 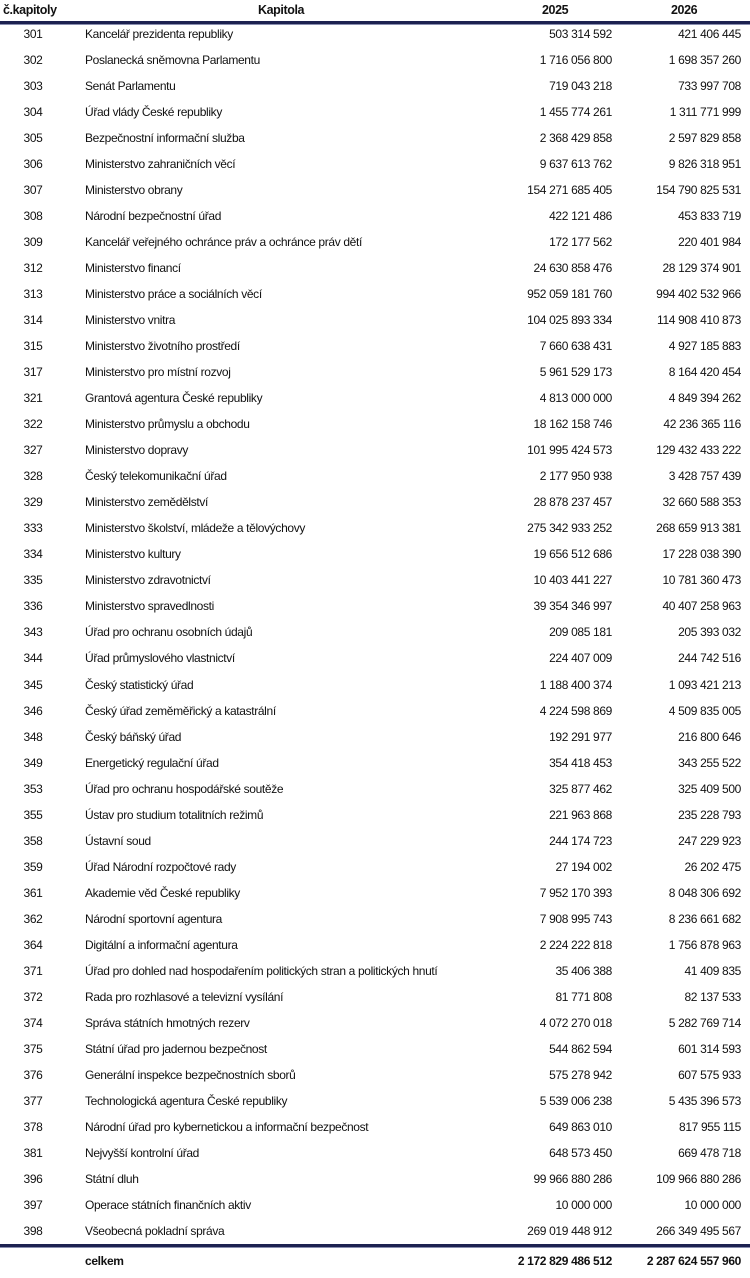 I want to click on table-header: č.kapitoly Kapitola 2025 2026, so click(x=375, y=11).